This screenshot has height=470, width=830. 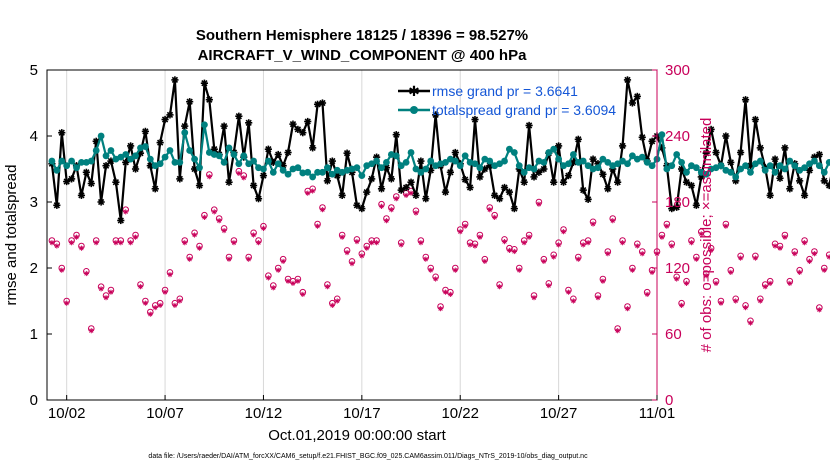 What do you see at coordinates (677, 70) in the screenshot?
I see `y2-tick-label: 300` at bounding box center [677, 70].